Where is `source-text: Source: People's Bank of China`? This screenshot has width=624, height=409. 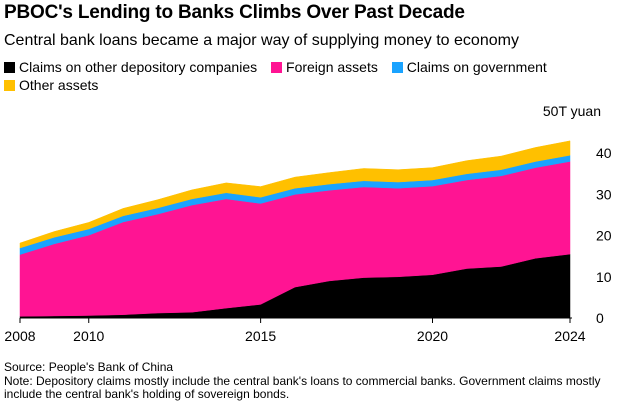 source-text: Source: People's Bank of China is located at coordinates (89, 367).